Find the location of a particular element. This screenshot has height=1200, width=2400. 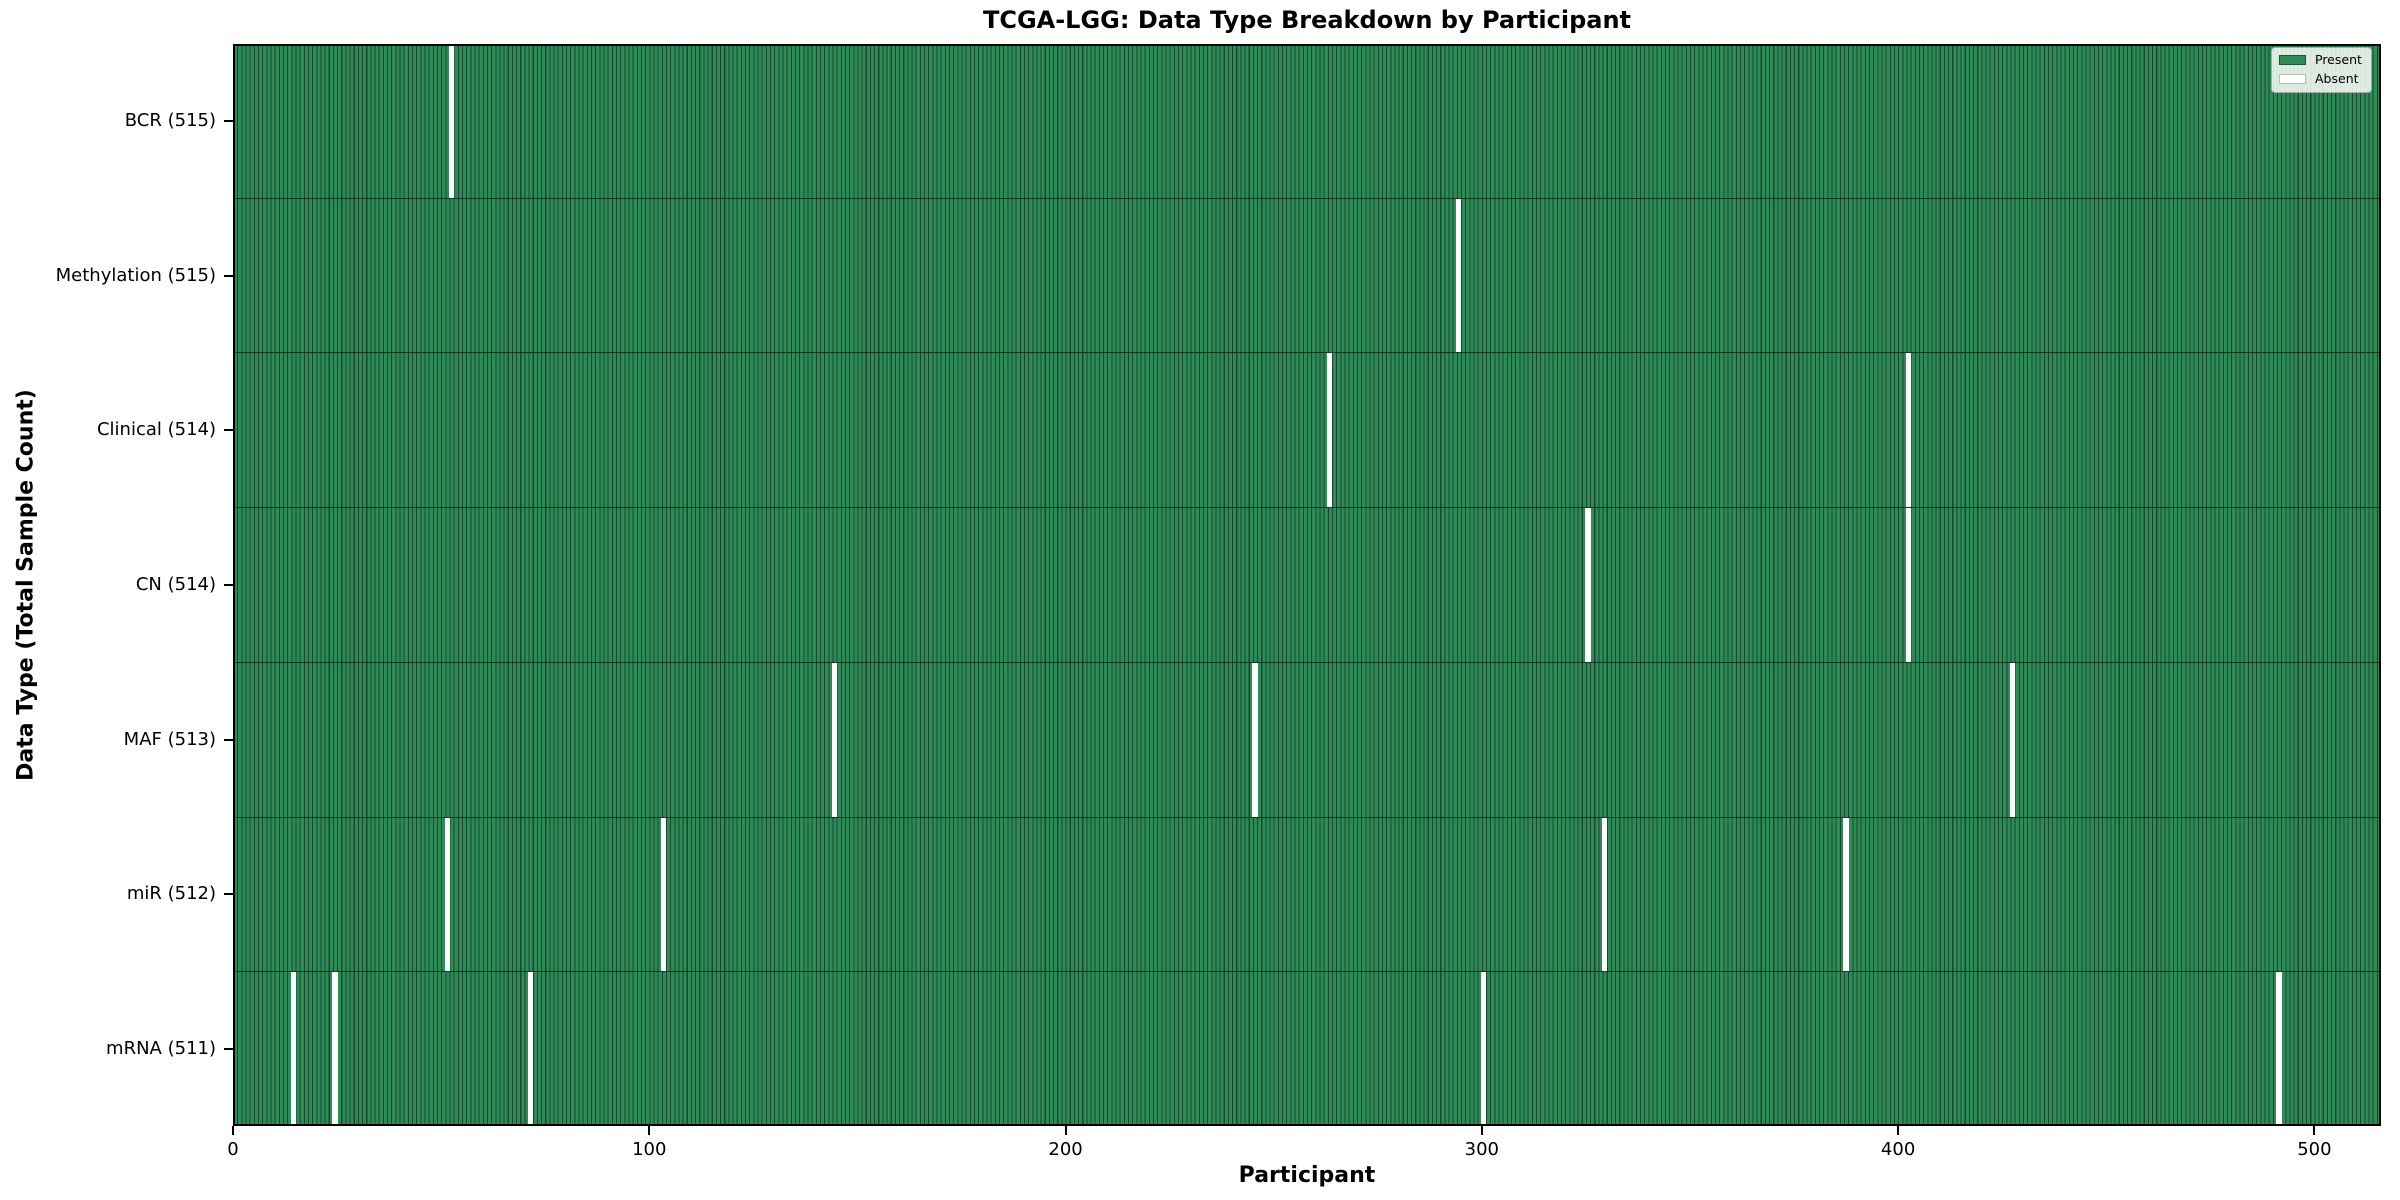

heatmap-row-CN is located at coordinates (1307, 584).